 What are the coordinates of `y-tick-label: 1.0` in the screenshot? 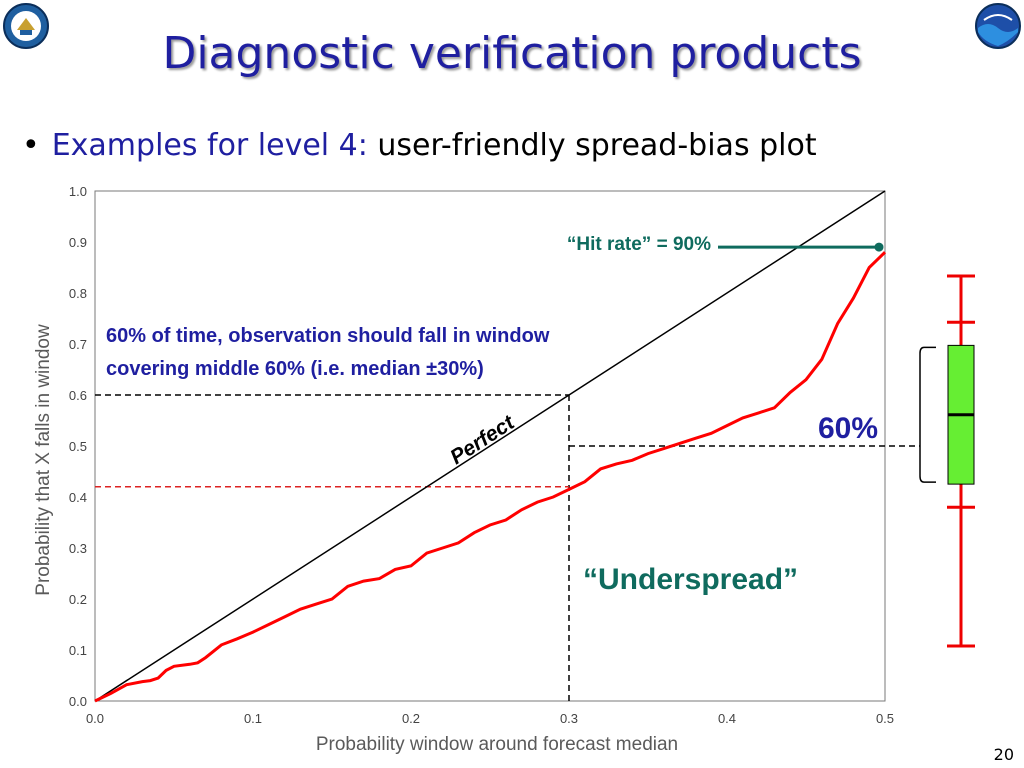 It's located at (78, 191).